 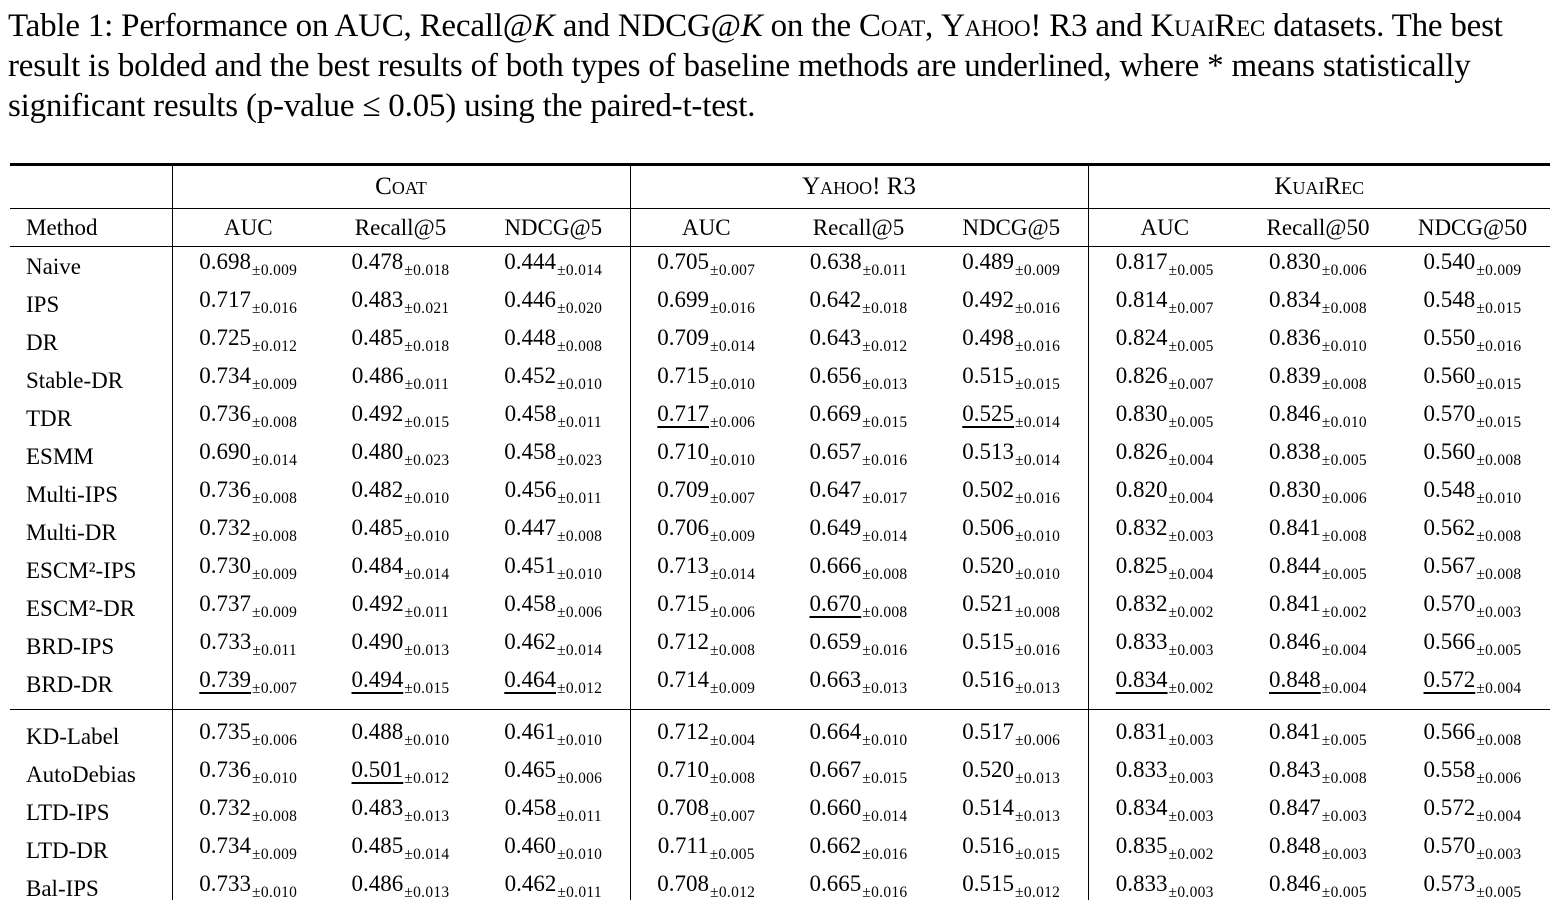 I want to click on method-cell: Stable-DR, so click(x=75, y=380).